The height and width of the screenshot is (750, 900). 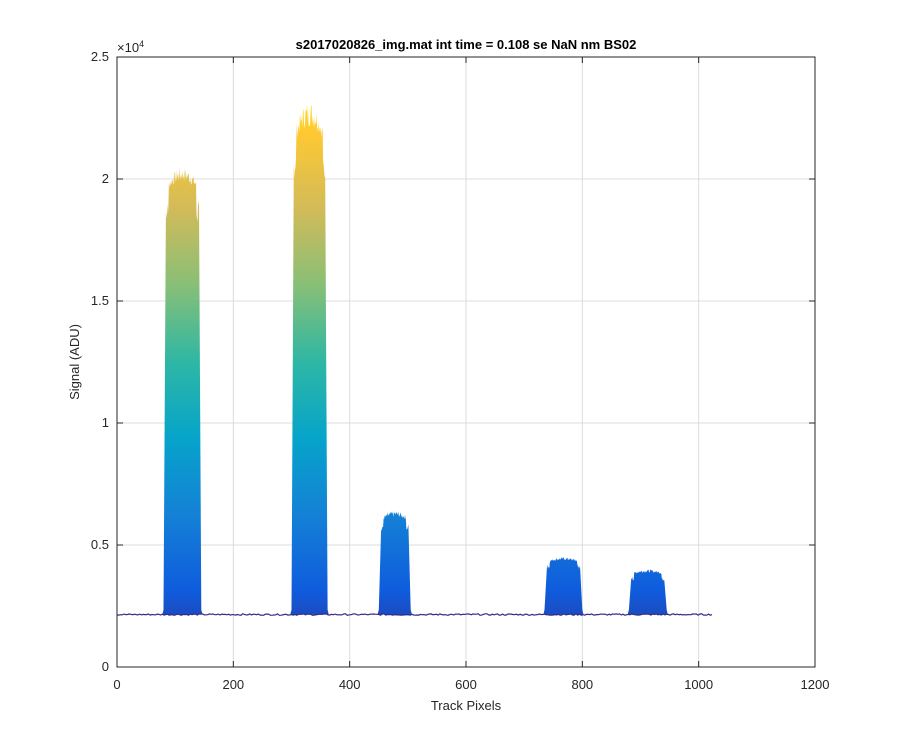 What do you see at coordinates (815, 684) in the screenshot?
I see `x-tick-label: 1200` at bounding box center [815, 684].